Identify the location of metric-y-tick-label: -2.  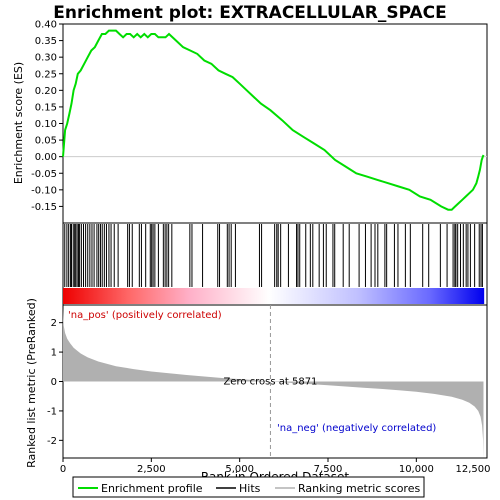
(52, 441).